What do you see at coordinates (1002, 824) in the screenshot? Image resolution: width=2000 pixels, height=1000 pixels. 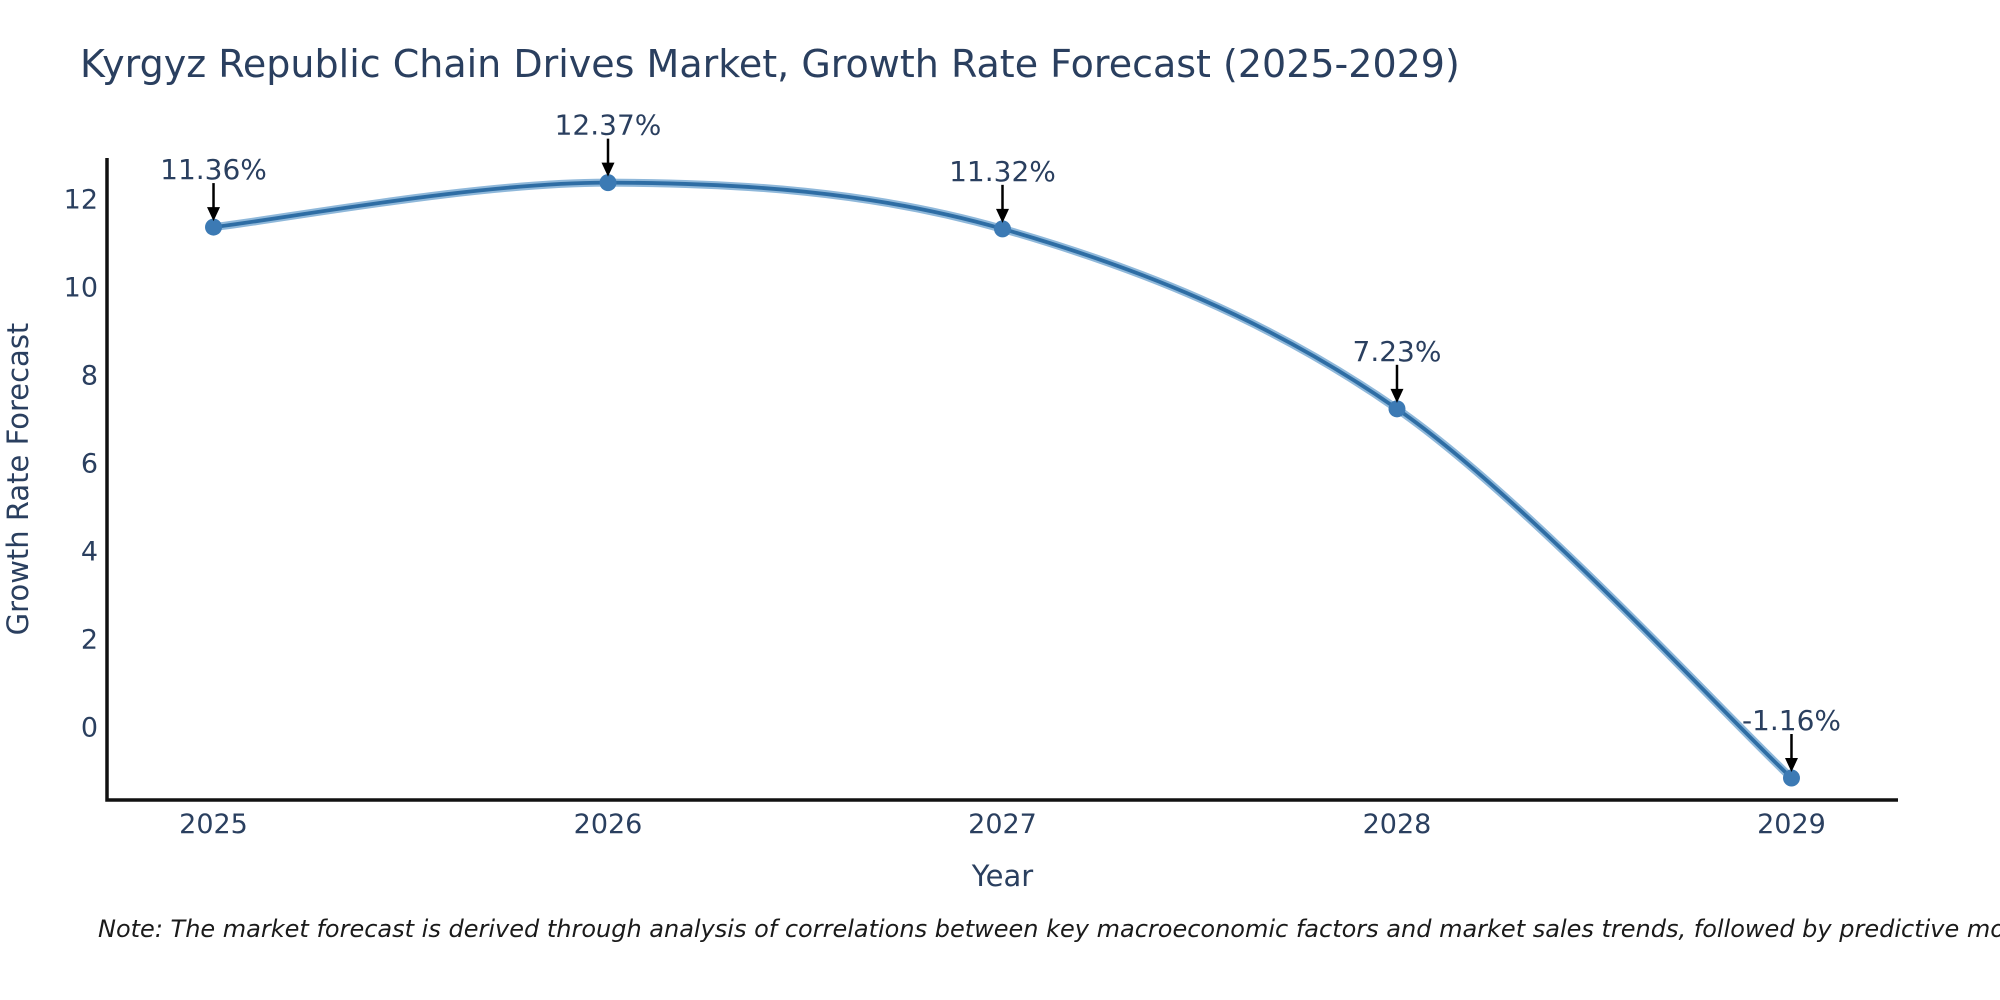 I see `x-axis-tick-label: 2027` at bounding box center [1002, 824].